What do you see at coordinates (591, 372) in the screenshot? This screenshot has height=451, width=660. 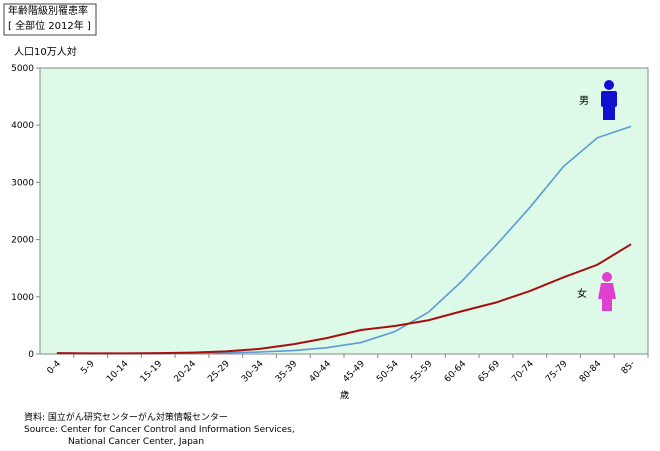 I see `x-tick-label: 80-84` at bounding box center [591, 372].